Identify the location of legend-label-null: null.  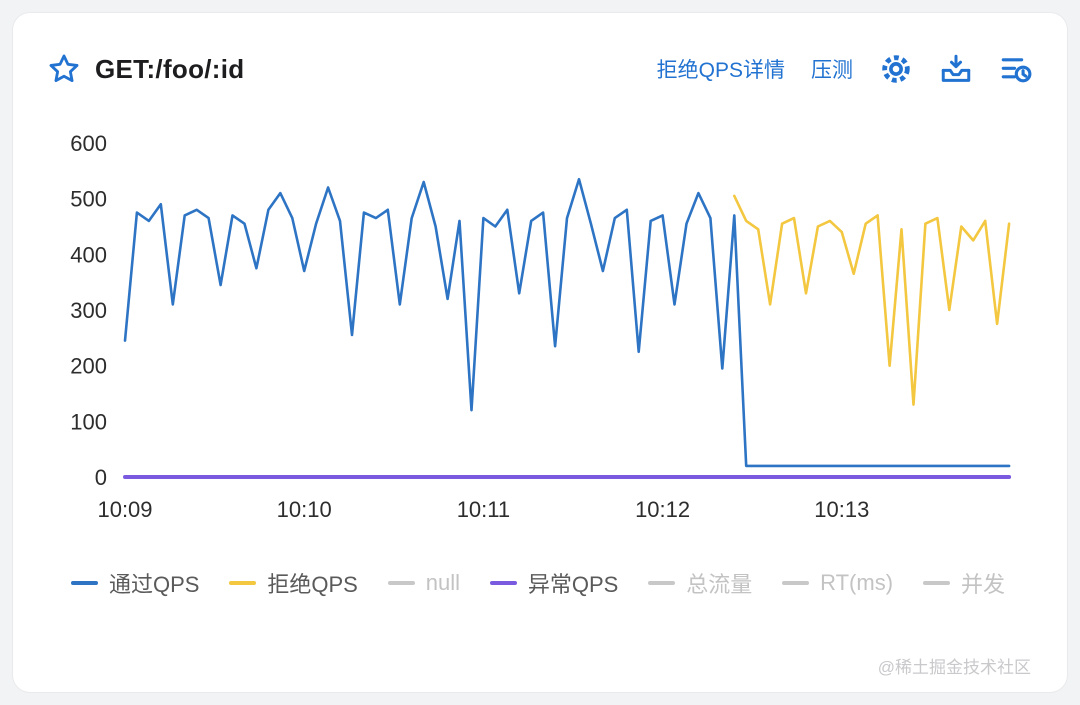
(442, 582).